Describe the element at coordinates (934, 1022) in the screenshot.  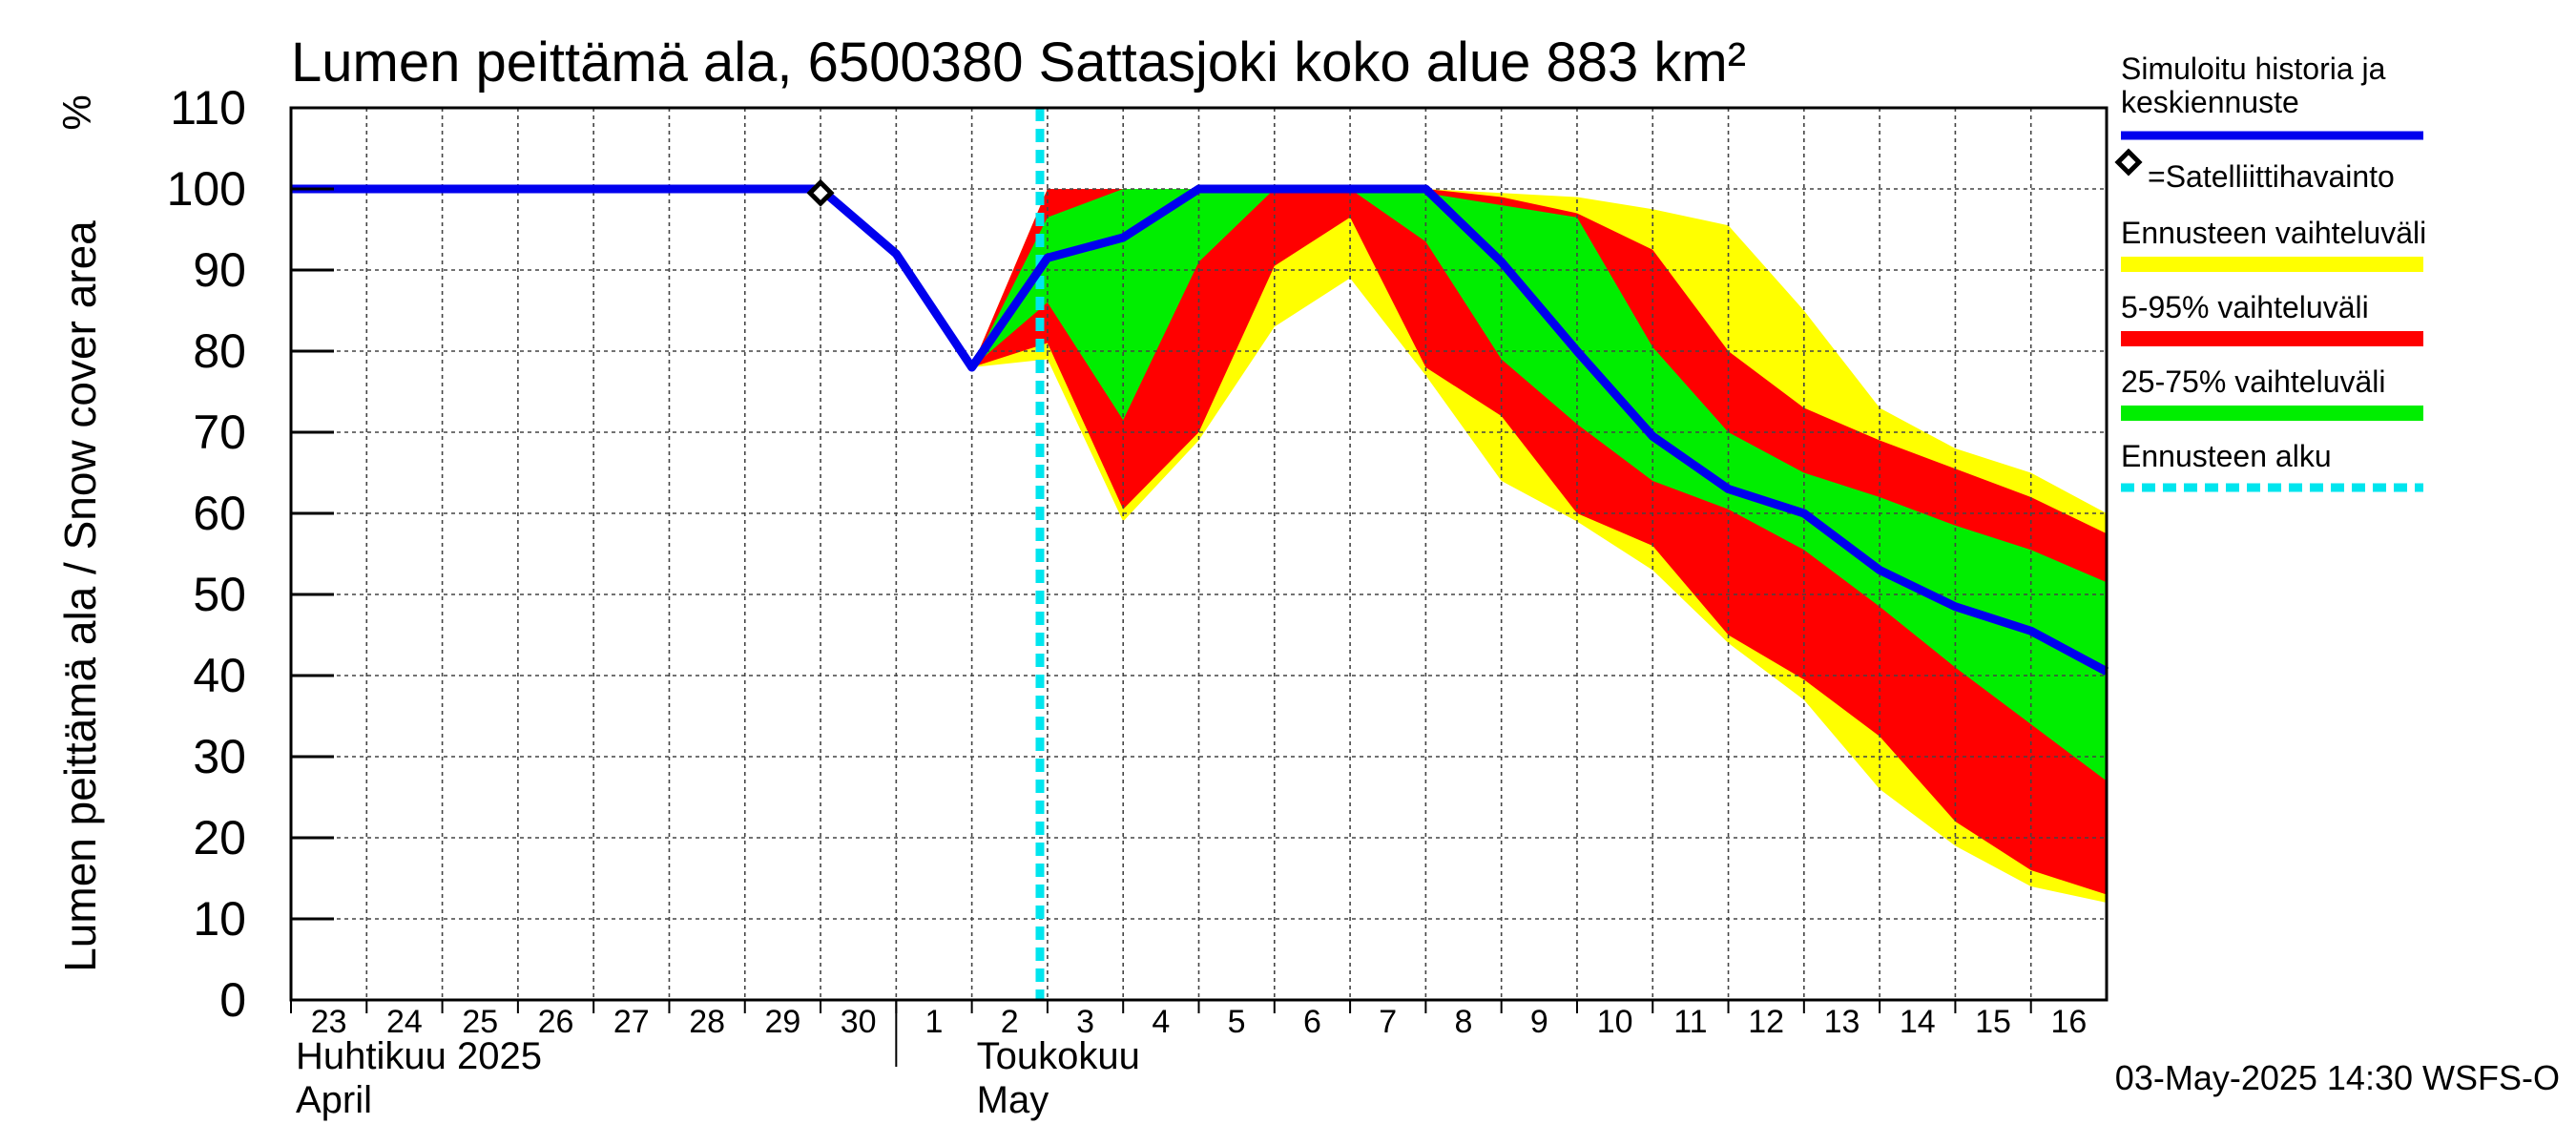
I see `x-tick-label: 1` at that location.